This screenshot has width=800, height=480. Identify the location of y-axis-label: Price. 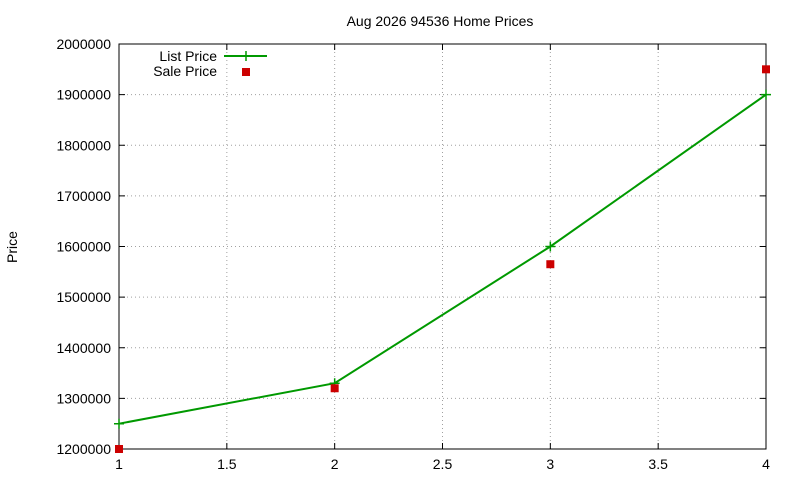
(12, 247).